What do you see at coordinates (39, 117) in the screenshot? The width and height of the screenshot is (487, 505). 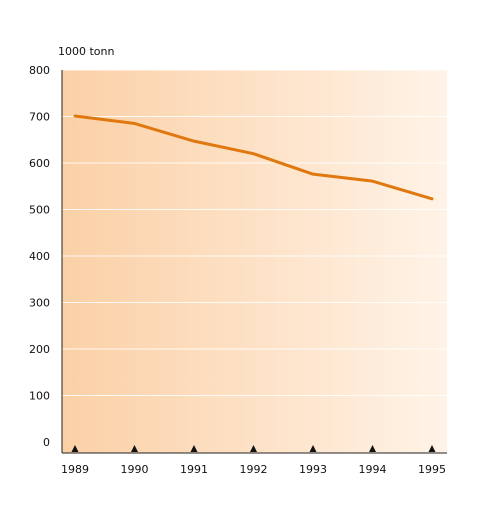 I see `y-tick-label: 700` at bounding box center [39, 117].